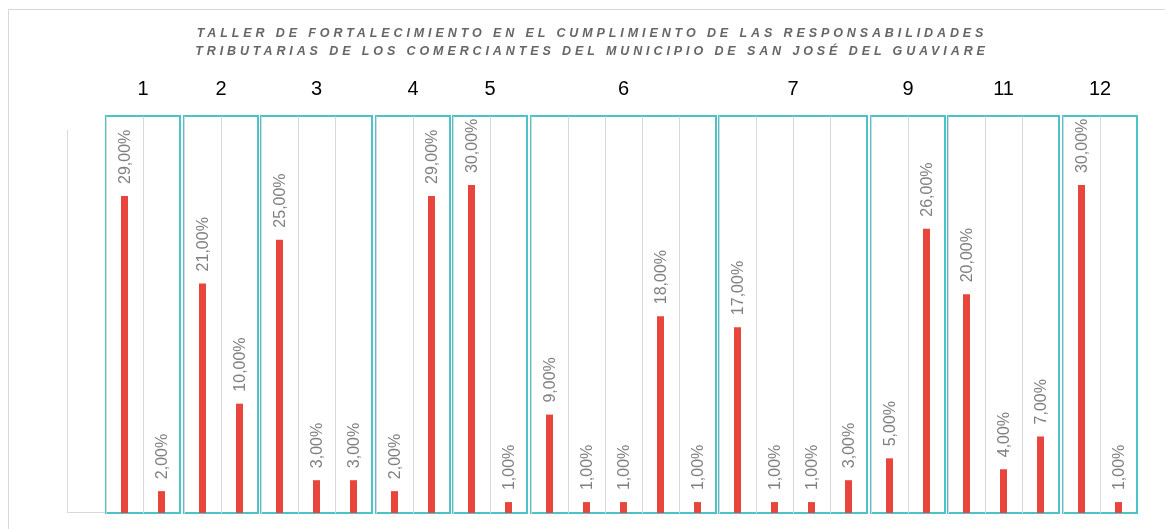 The height and width of the screenshot is (529, 1165). What do you see at coordinates (888, 423) in the screenshot?
I see `data-label: 5,00%` at bounding box center [888, 423].